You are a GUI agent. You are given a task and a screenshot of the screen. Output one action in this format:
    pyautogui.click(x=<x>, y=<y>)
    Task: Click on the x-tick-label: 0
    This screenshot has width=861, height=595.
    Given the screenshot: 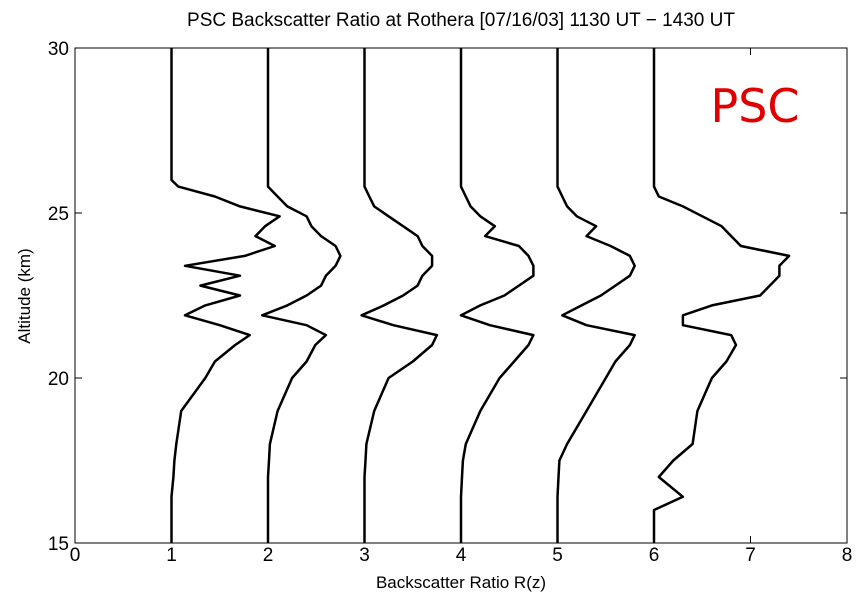 What is the action you would take?
    pyautogui.click(x=75, y=555)
    